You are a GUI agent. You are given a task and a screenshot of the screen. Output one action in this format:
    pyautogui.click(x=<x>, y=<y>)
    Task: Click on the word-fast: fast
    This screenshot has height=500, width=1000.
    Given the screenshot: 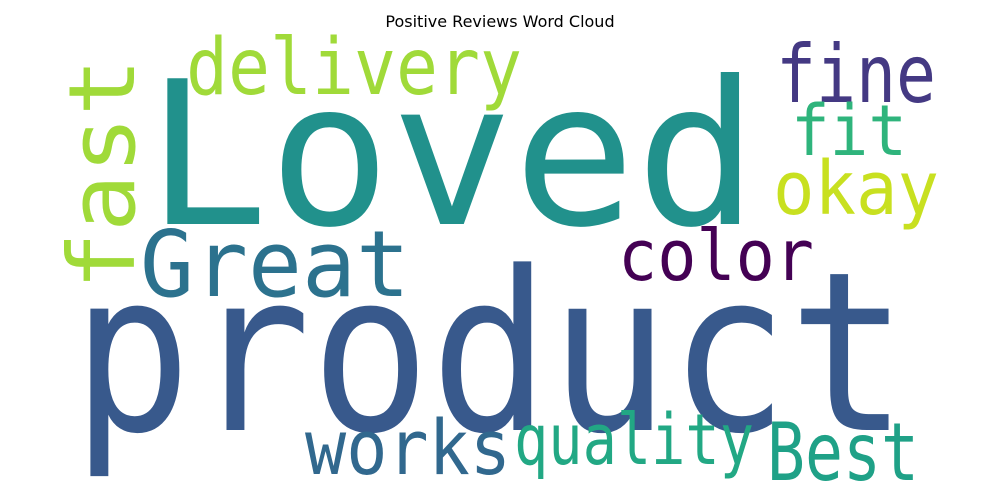 What is the action you would take?
    pyautogui.click(x=102, y=174)
    